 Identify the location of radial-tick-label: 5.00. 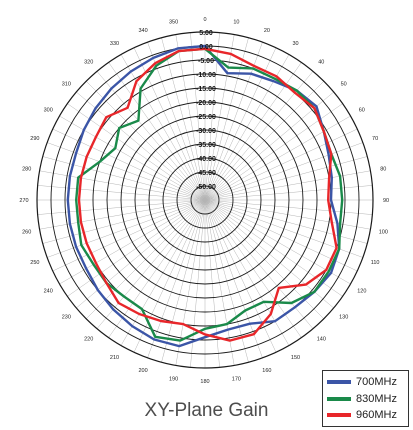
(206, 33).